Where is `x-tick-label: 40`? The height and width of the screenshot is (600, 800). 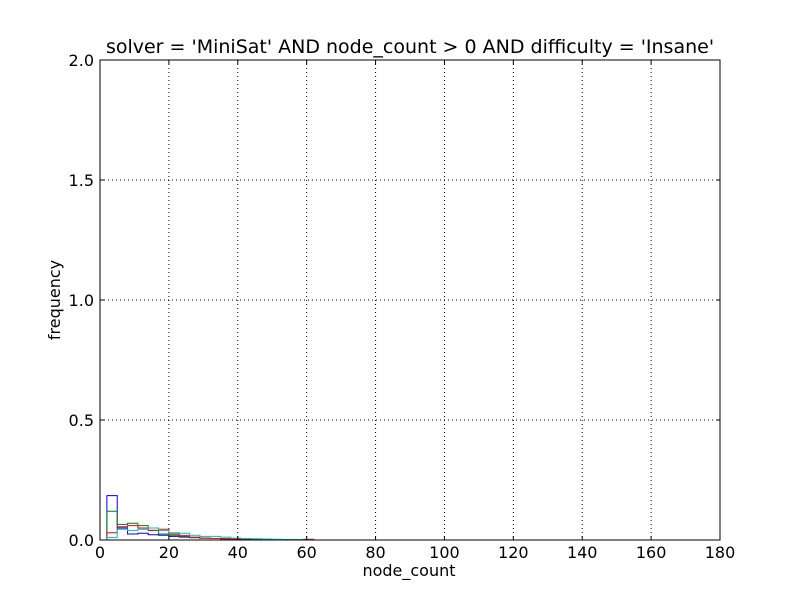 x-tick-label: 40 is located at coordinates (238, 552).